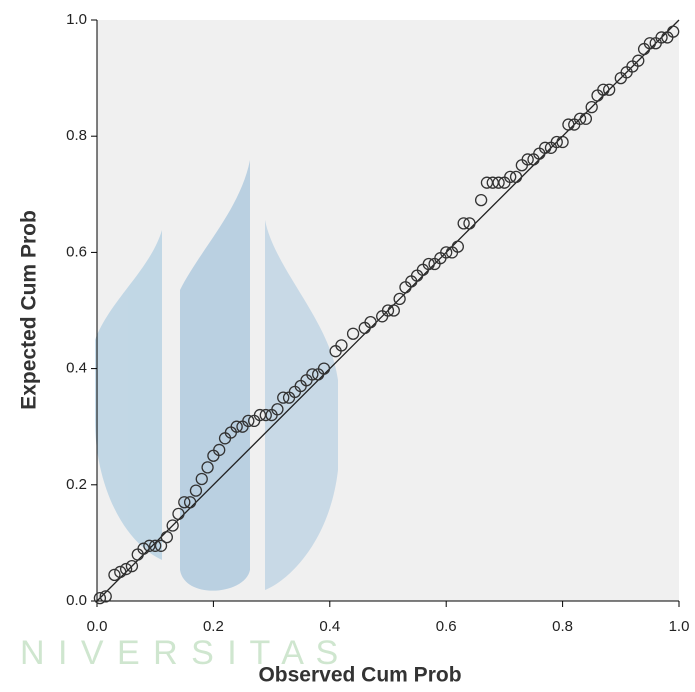 The image size is (695, 692). What do you see at coordinates (446, 626) in the screenshot?
I see `x-tick-label: 0.6` at bounding box center [446, 626].